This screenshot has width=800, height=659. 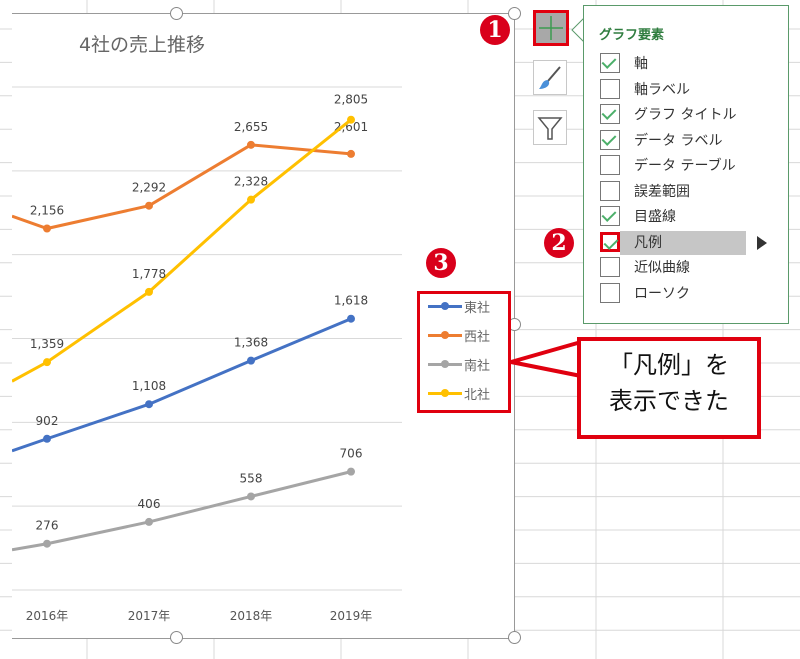 What do you see at coordinates (655, 217) in the screenshot?
I see `option-label: 目盛線` at bounding box center [655, 217].